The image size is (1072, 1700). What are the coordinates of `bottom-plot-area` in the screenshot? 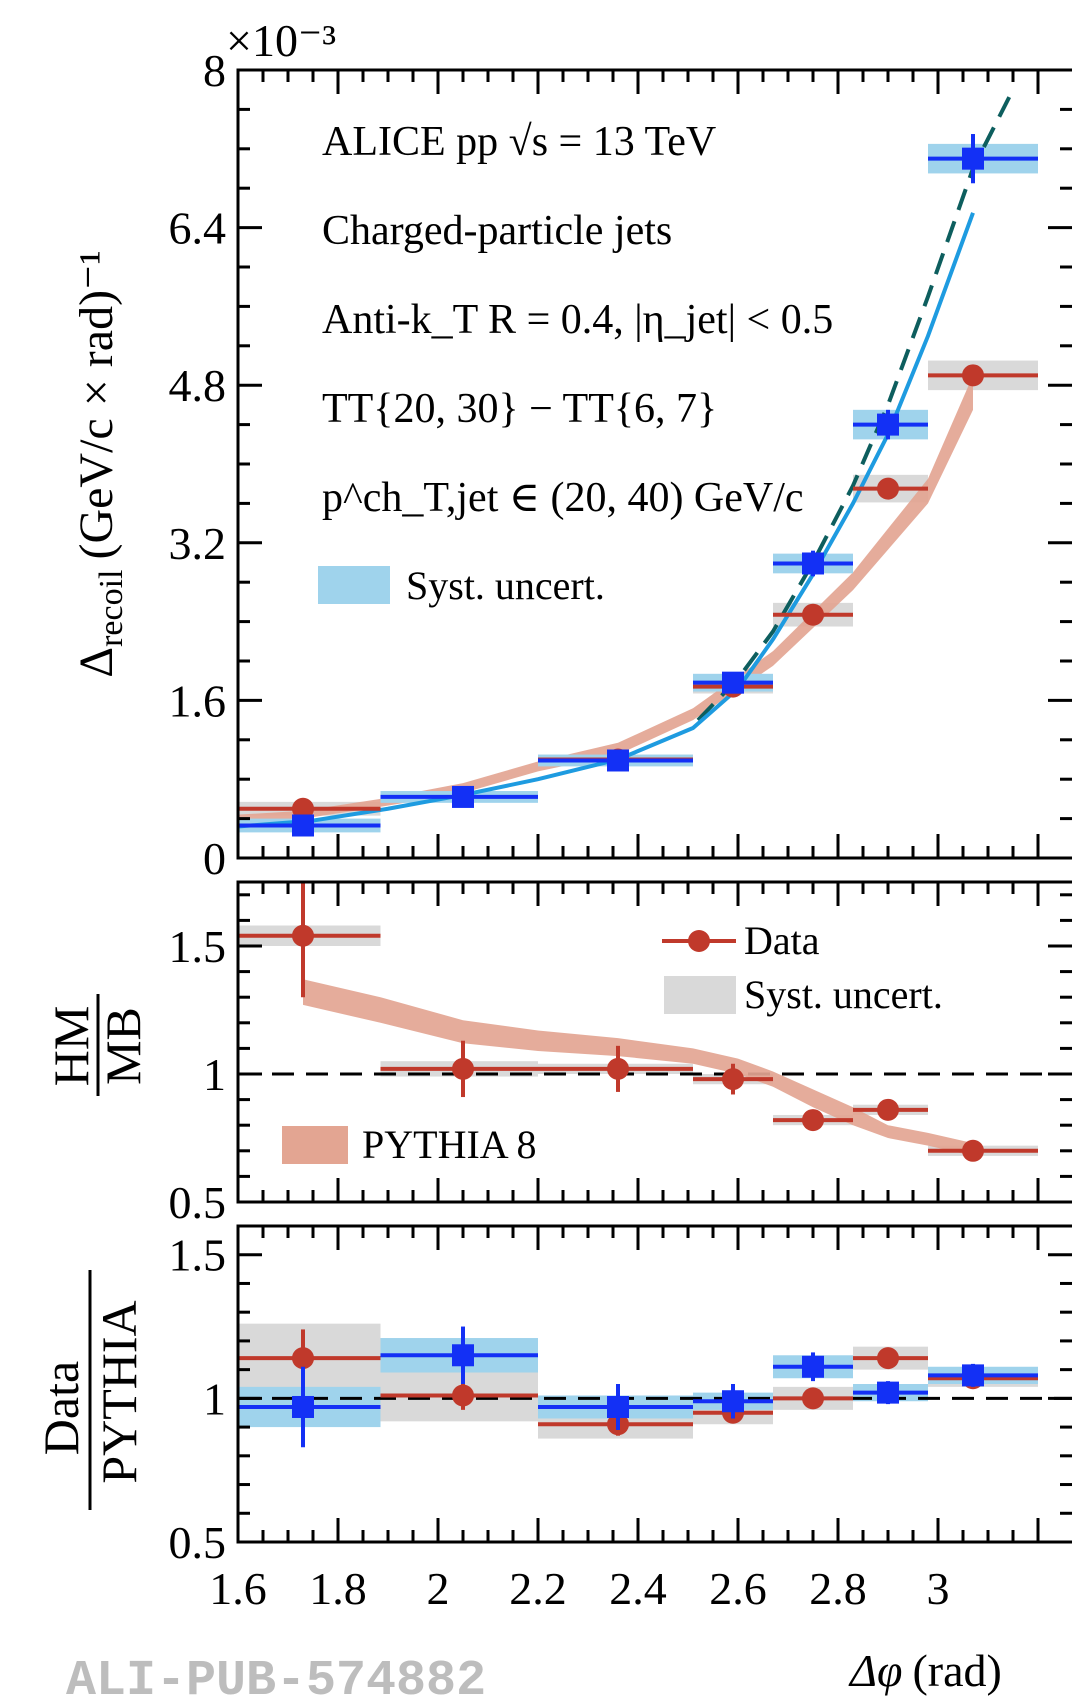 It's located at (655, 1385).